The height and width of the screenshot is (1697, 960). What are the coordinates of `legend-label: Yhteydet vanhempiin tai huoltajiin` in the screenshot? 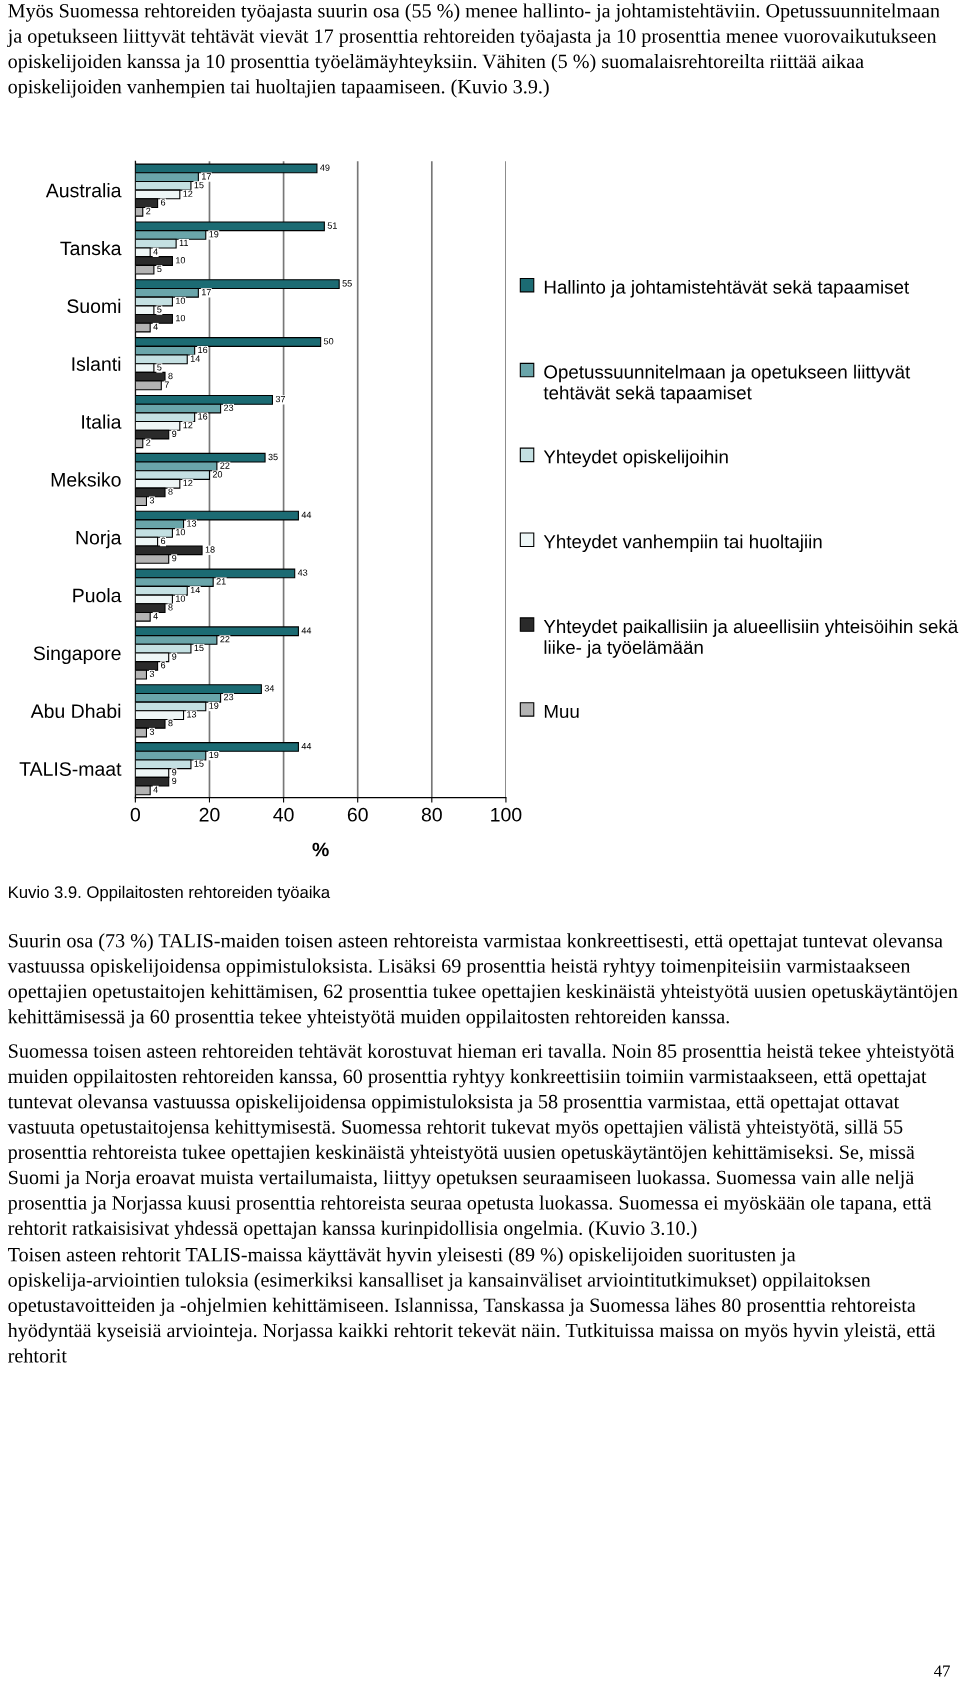 It's located at (682, 543).